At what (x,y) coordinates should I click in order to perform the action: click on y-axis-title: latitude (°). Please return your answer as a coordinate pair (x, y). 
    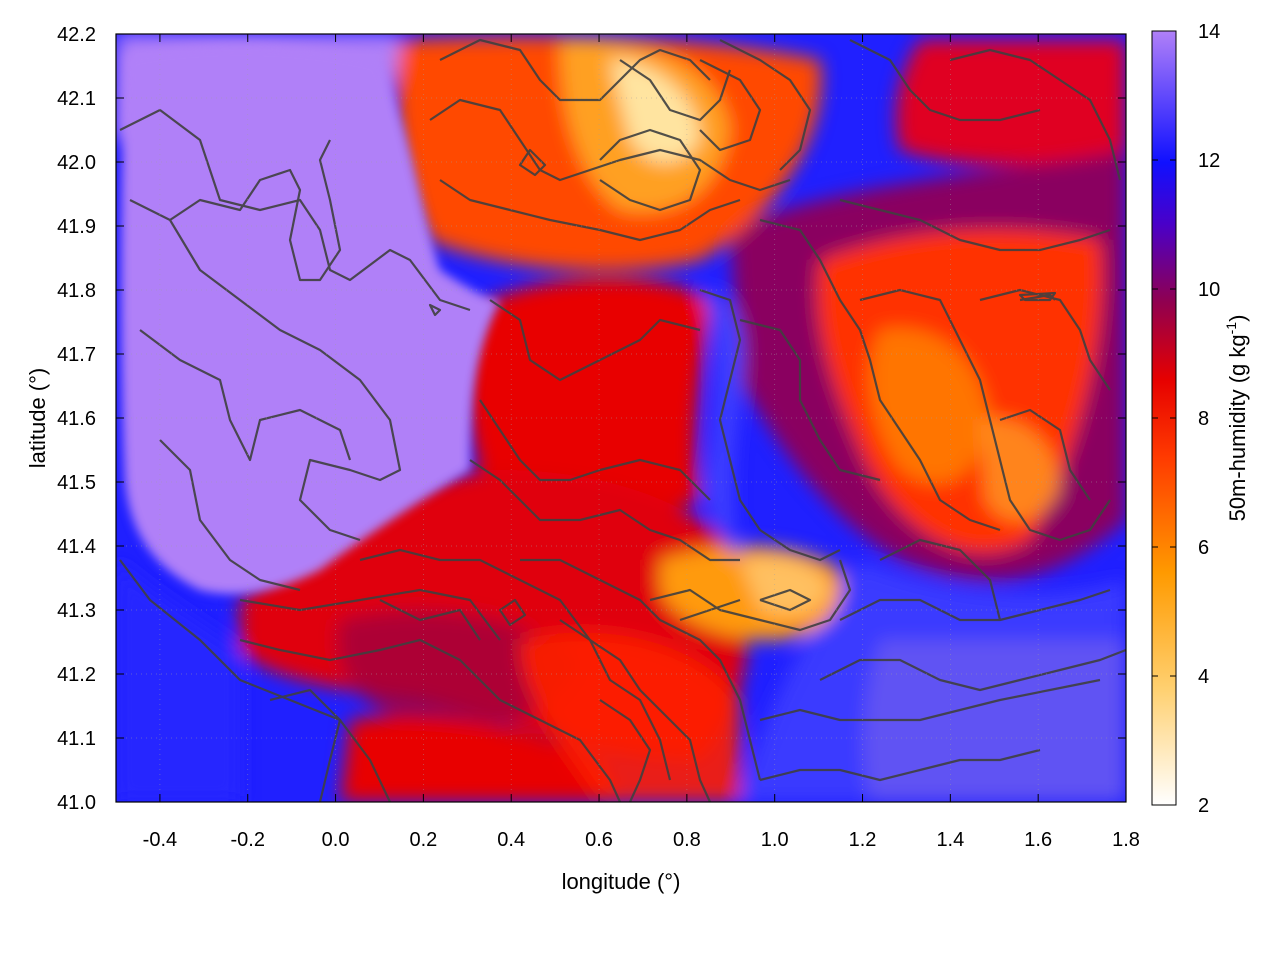
    Looking at the image, I should click on (37, 418).